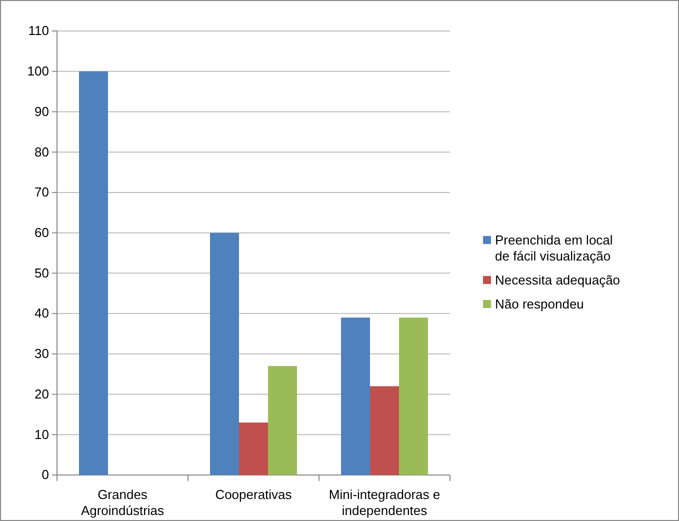  Describe the element at coordinates (253, 494) in the screenshot. I see `x-tick-label: Cooperativas` at that location.